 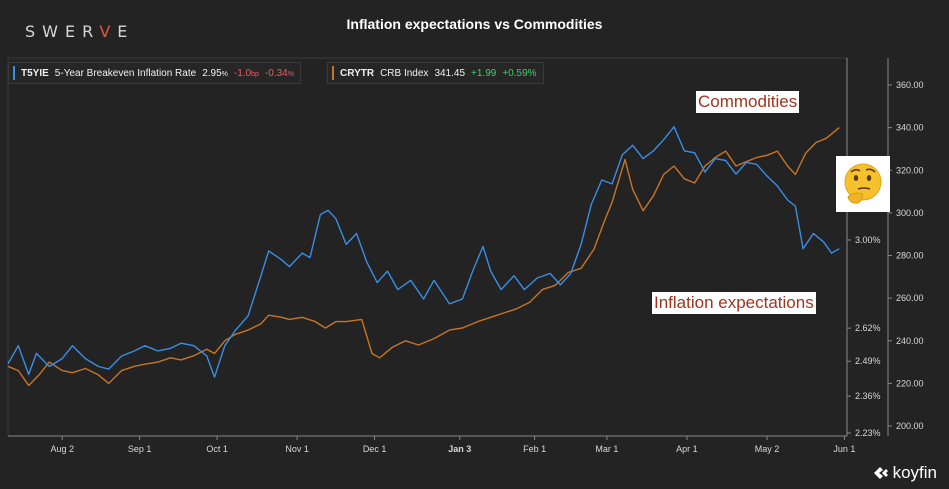 What do you see at coordinates (910, 426) in the screenshot?
I see `right-tick-label: 200.00` at bounding box center [910, 426].